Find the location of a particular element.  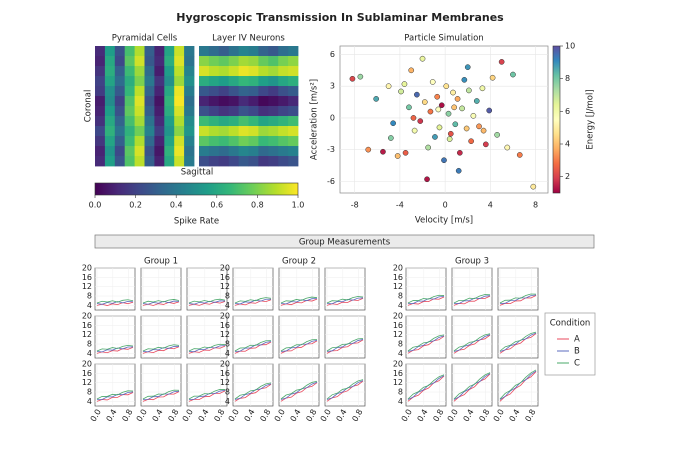

colorbar-tick-label: 2 is located at coordinates (567, 176).